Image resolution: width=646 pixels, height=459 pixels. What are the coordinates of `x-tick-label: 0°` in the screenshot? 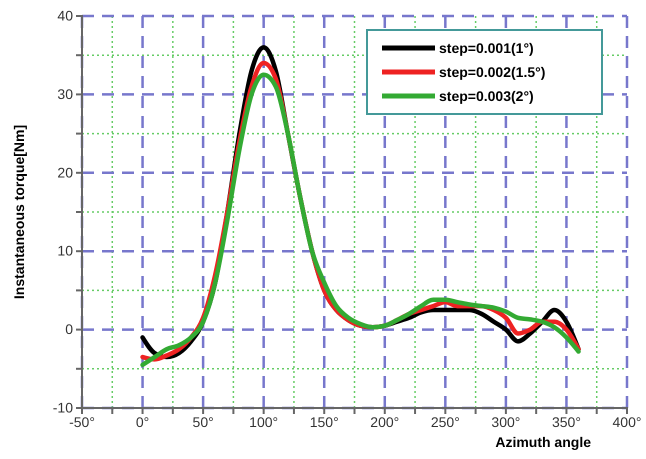 It's located at (143, 422).